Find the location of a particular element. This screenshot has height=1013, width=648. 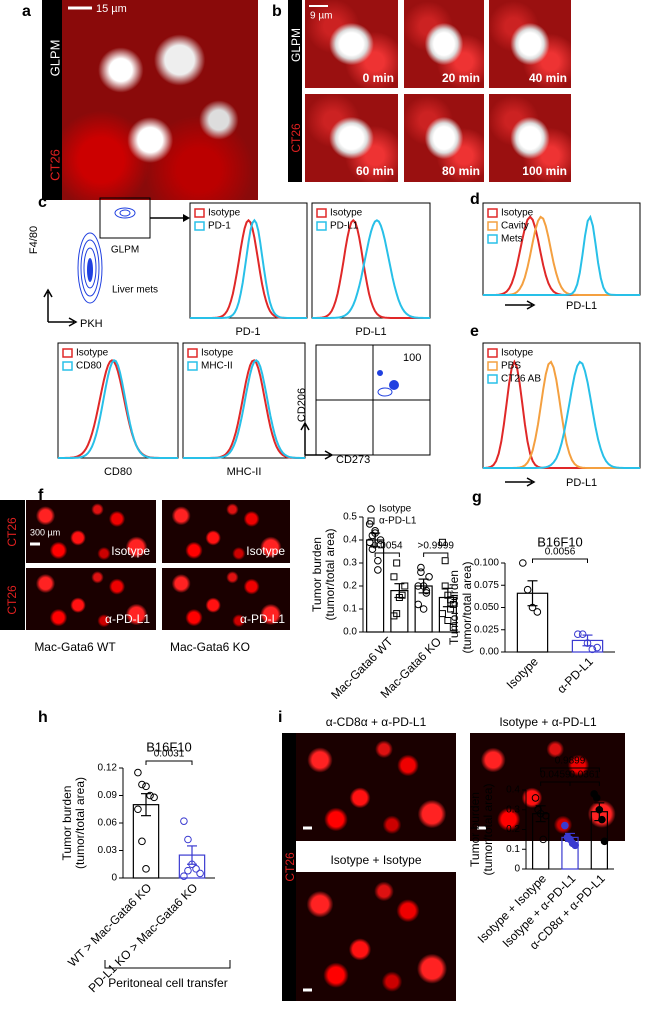

scale-label: 15 µm is located at coordinates (111, 9).